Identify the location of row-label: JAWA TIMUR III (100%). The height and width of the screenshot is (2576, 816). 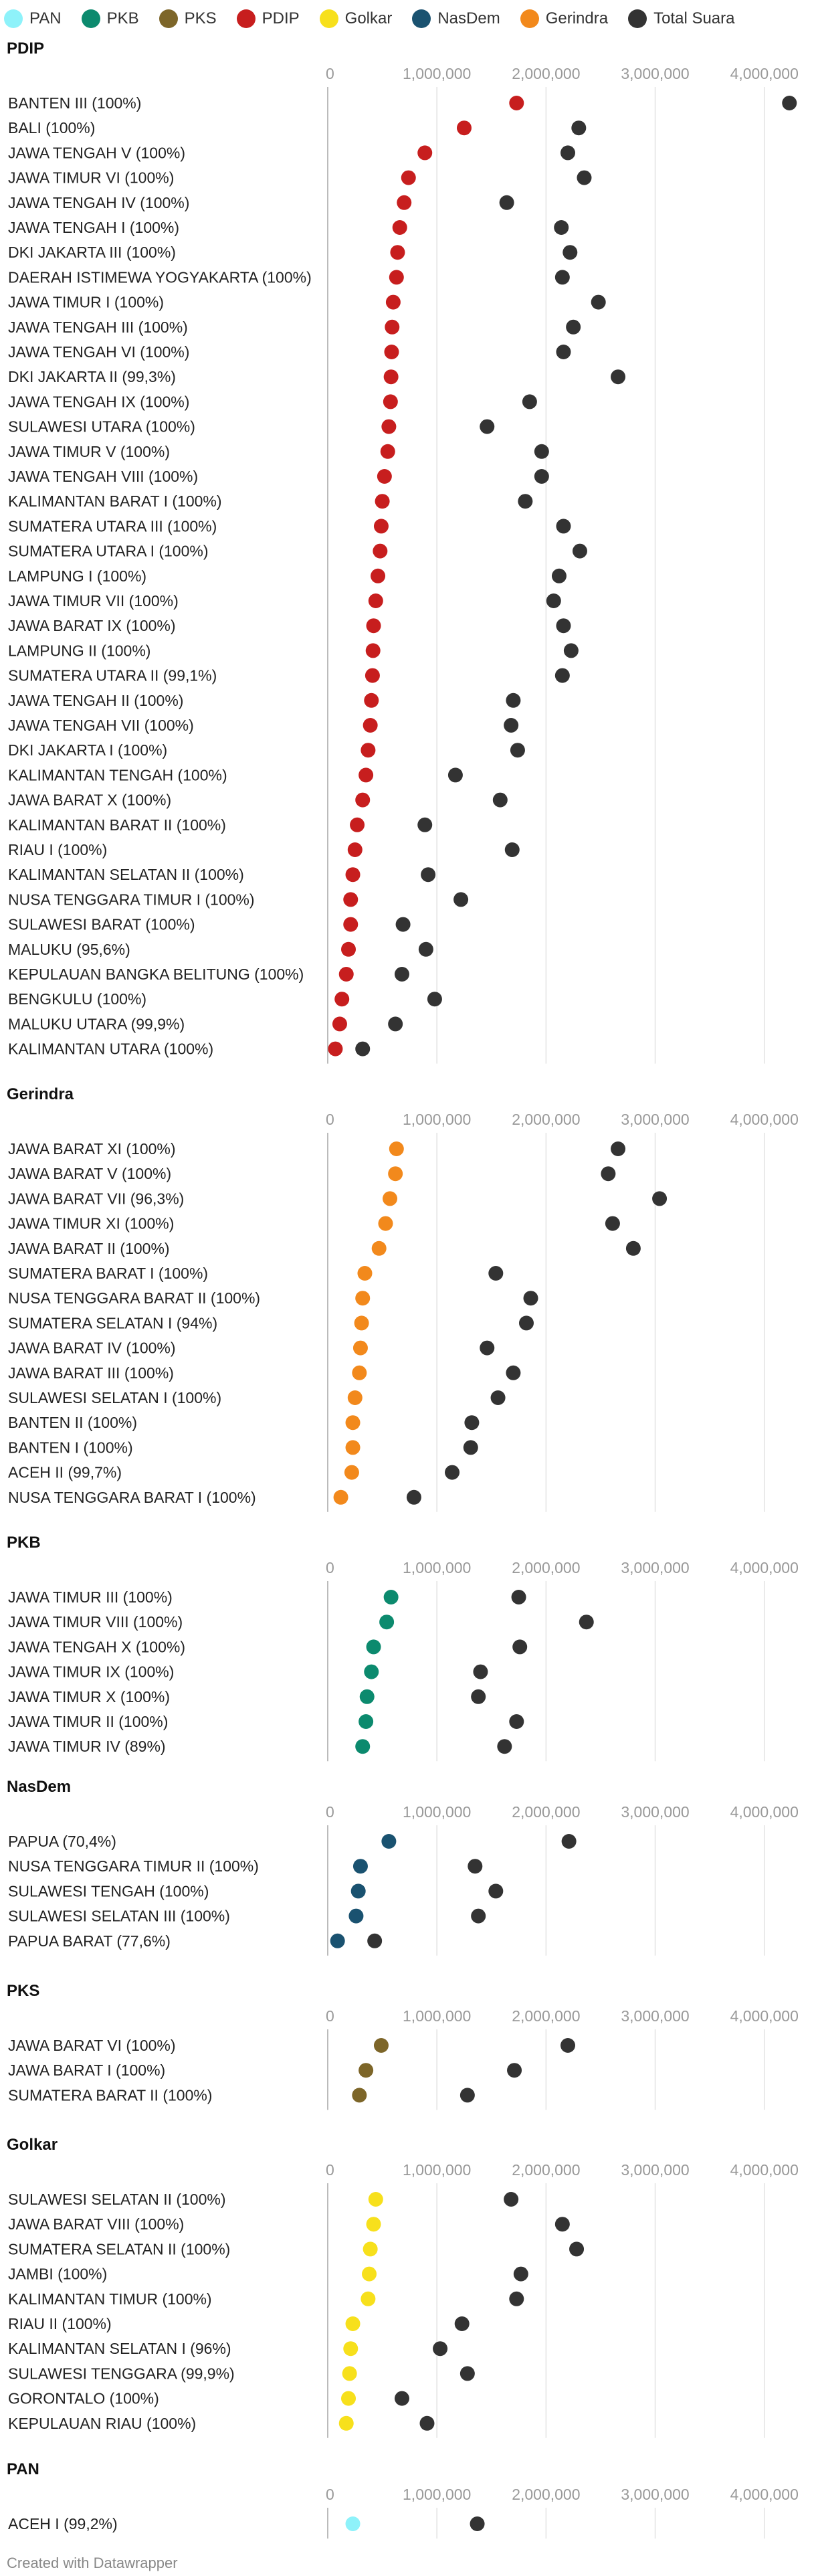
(90, 1597).